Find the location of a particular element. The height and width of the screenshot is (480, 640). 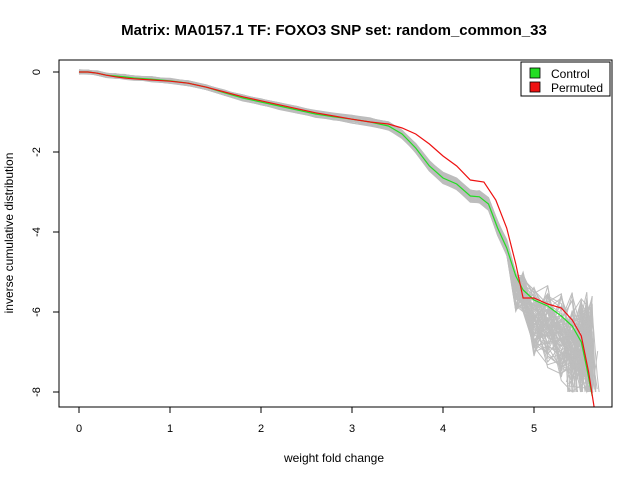

y-tick-label: 0 is located at coordinates (37, 72).